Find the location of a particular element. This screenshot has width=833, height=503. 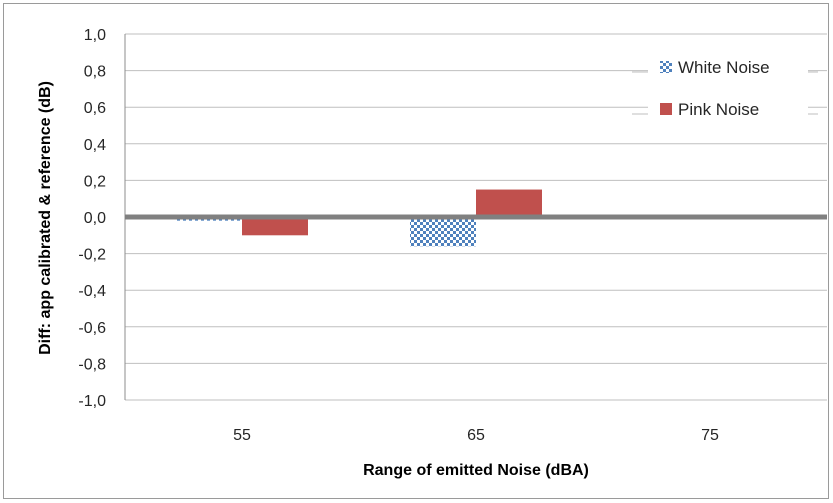

y-tick-label: 0,2 is located at coordinates (95, 181).